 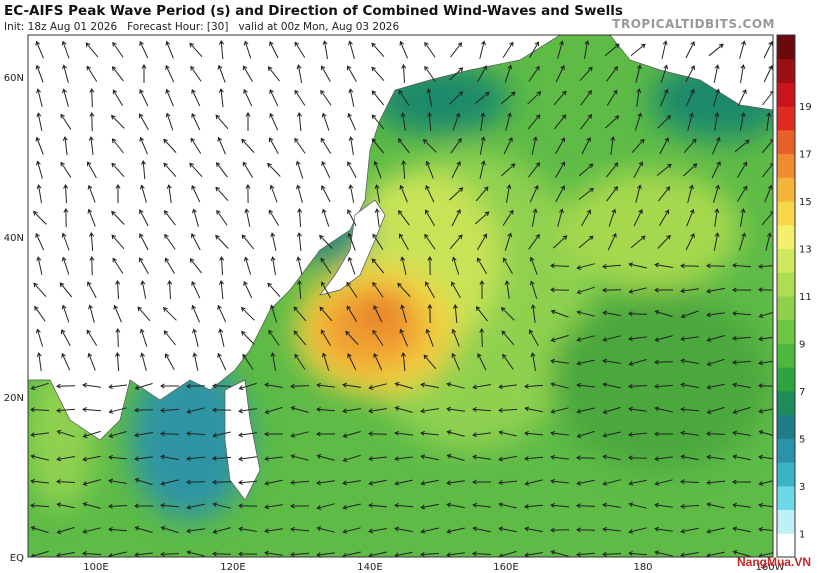 I want to click on colorbar-label: 3, so click(x=802, y=487).